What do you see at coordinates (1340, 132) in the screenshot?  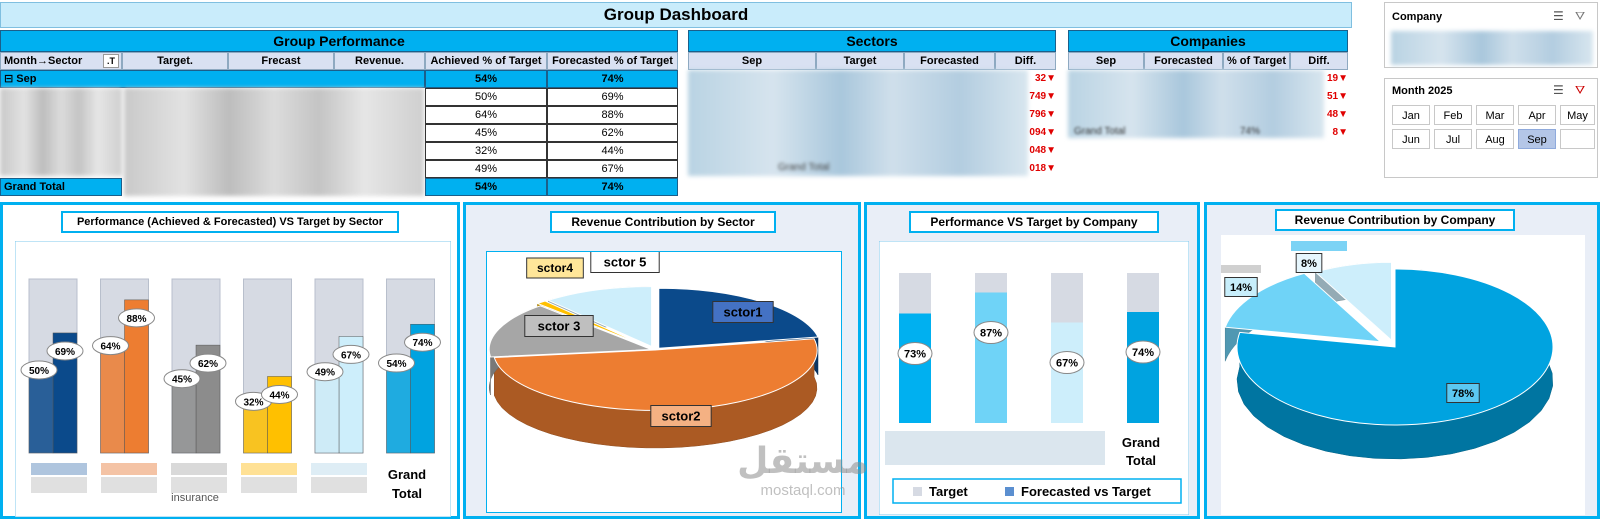 I see `company-diff-total: 8▼` at bounding box center [1340, 132].